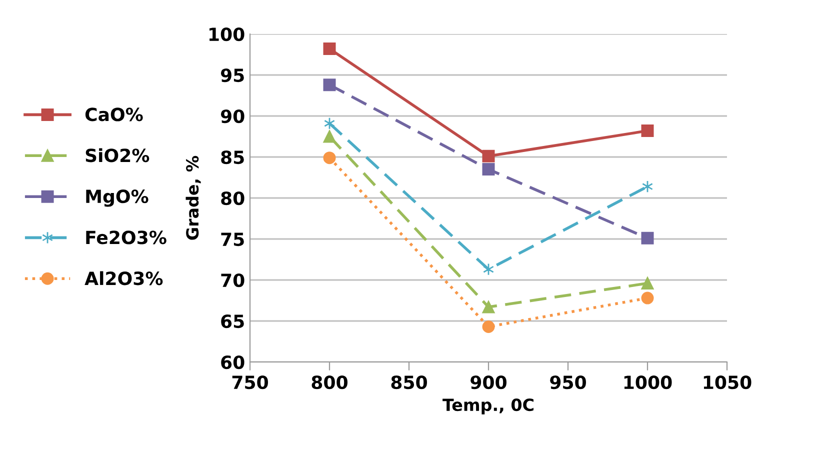 The image size is (829, 456). I want to click on y-tick-label: 70, so click(232, 280).